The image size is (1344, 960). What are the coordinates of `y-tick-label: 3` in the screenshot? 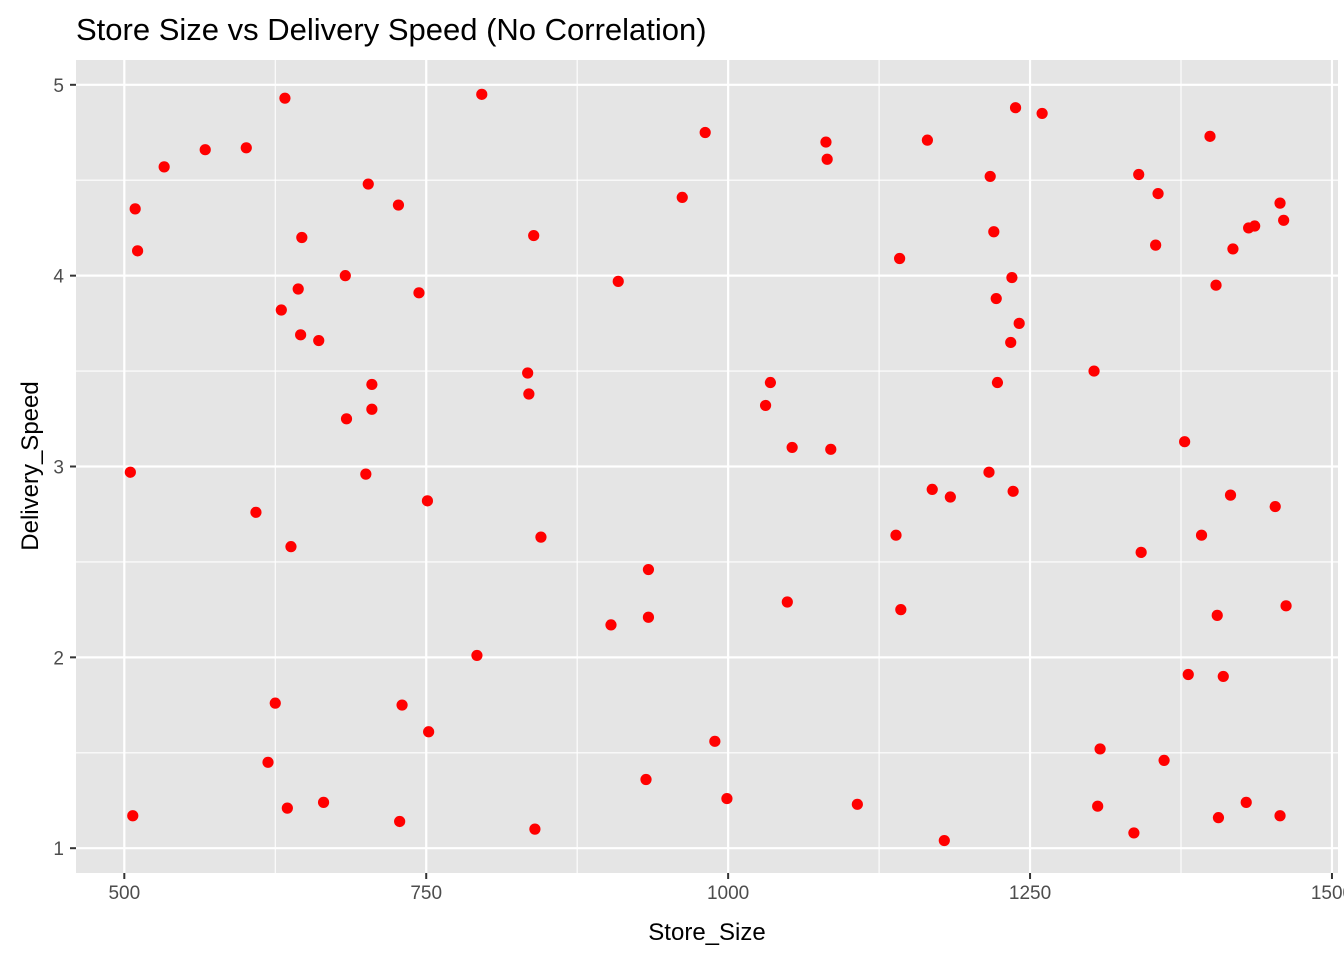 It's located at (58, 468).